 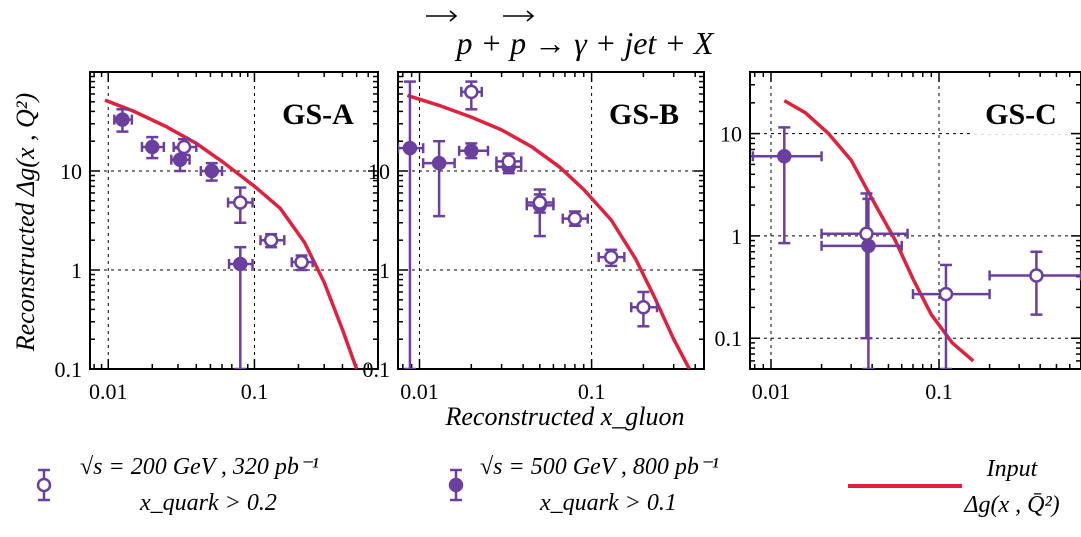 I want to click on figure-title: p + p → γ + jet + X, so click(x=570, y=35).